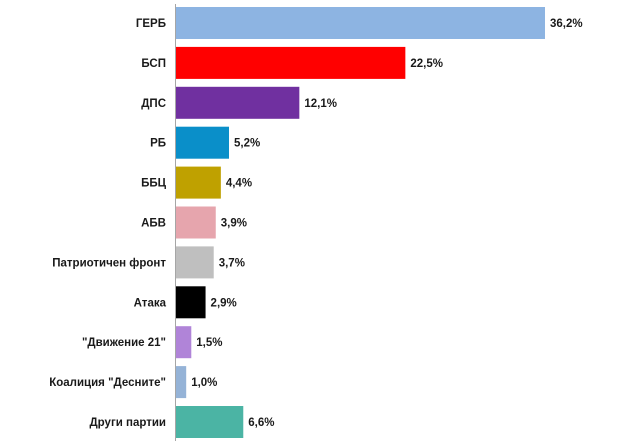 This screenshot has width=618, height=441. I want to click on value-label-2: 22,5%, so click(426, 64).